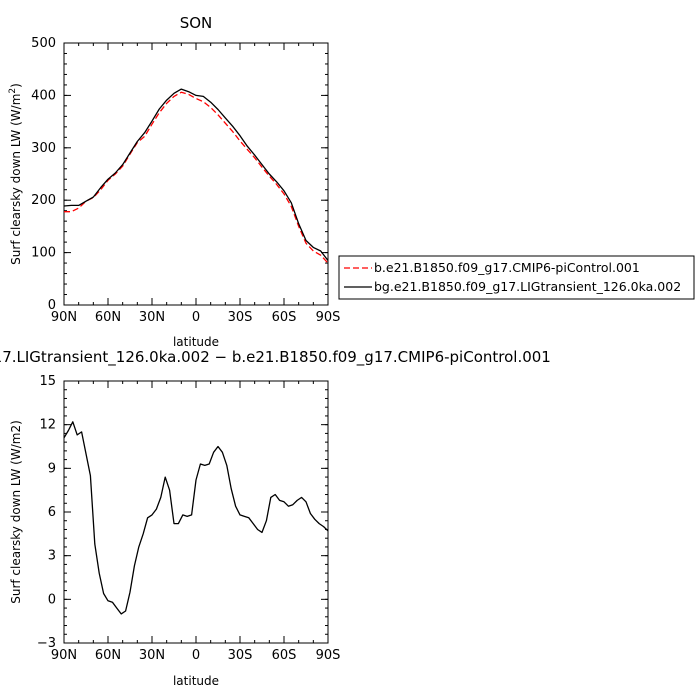 This screenshot has height=700, width=700. I want to click on bottom-x-tick-label: 90N, so click(64, 655).